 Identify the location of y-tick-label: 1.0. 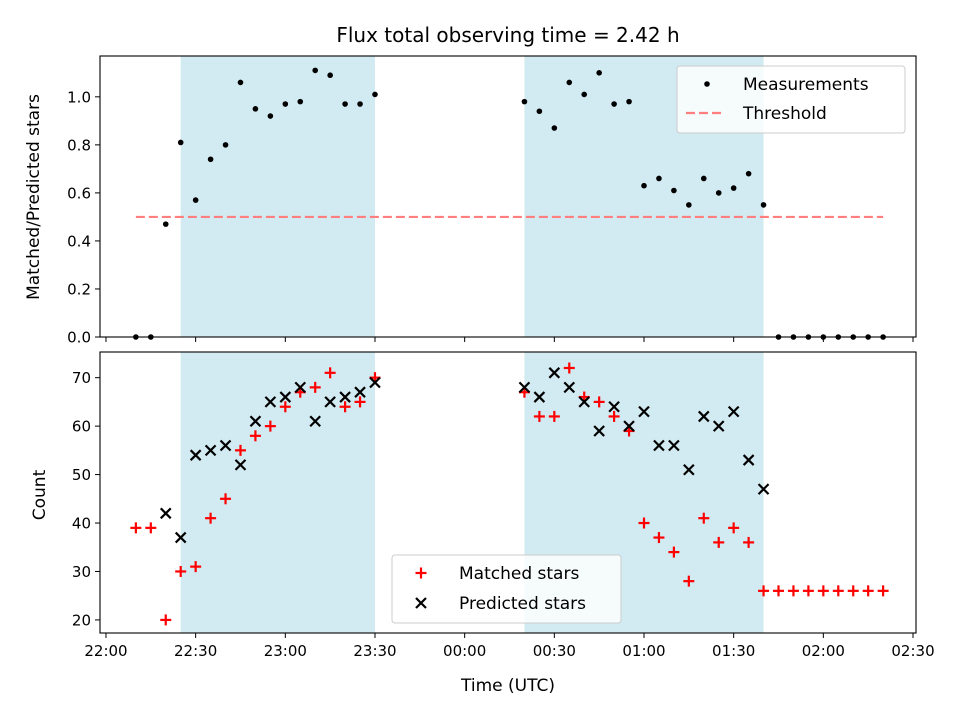
(79, 97).